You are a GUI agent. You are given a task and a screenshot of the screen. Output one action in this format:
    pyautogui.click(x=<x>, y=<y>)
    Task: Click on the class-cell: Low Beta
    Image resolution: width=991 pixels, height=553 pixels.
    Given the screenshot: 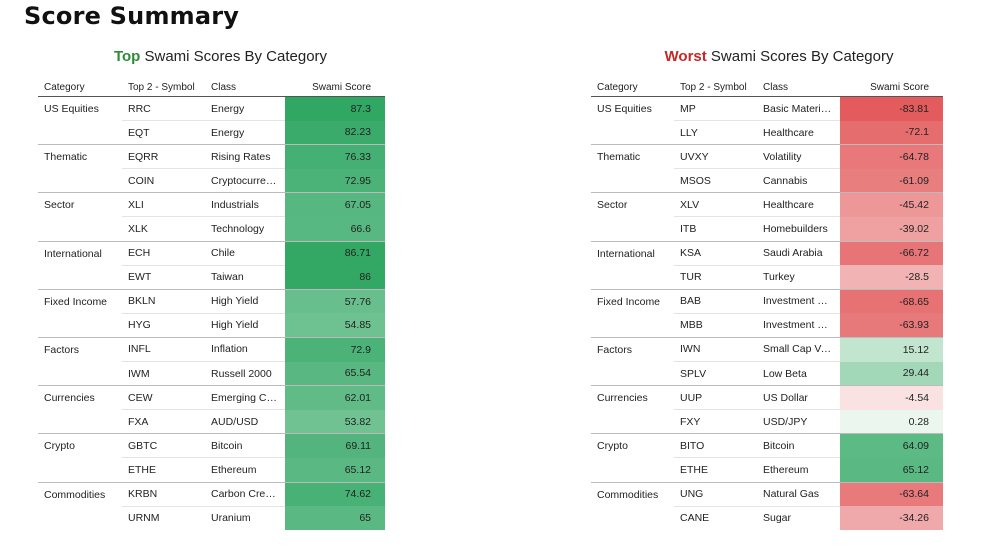 What is the action you would take?
    pyautogui.click(x=798, y=373)
    